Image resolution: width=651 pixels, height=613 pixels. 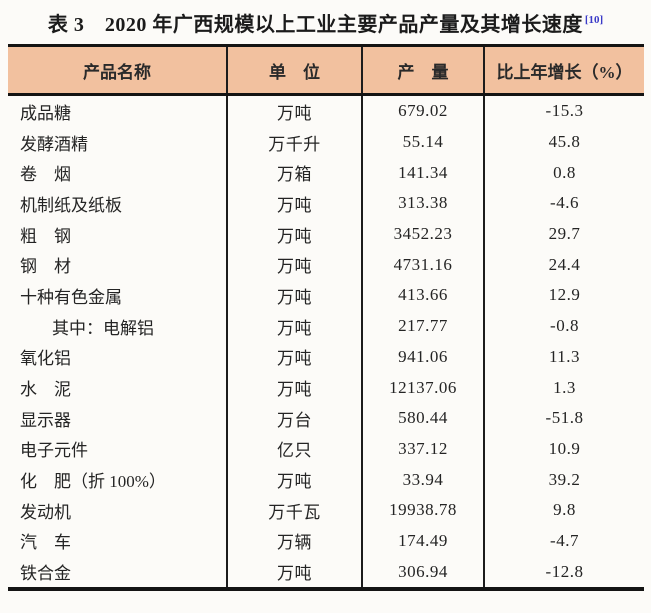 What do you see at coordinates (422, 541) in the screenshot?
I see `cell-output: 174.49` at bounding box center [422, 541].